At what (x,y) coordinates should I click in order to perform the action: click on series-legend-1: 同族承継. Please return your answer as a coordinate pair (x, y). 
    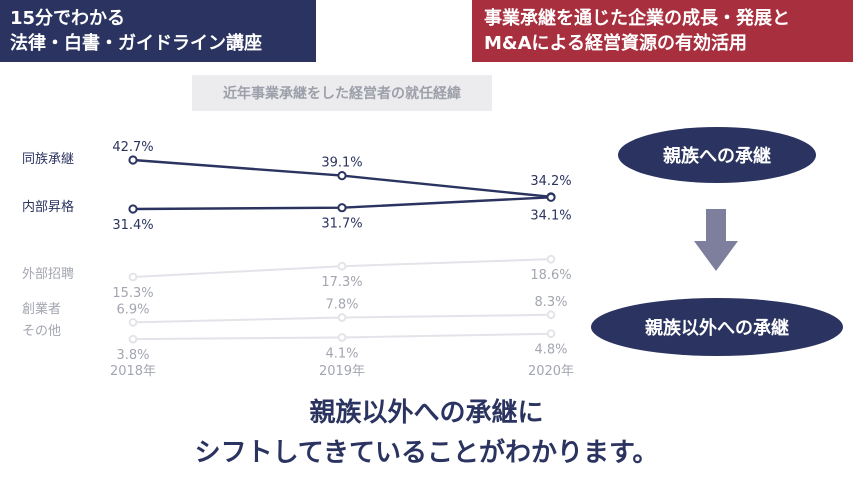
    Looking at the image, I should click on (48, 159).